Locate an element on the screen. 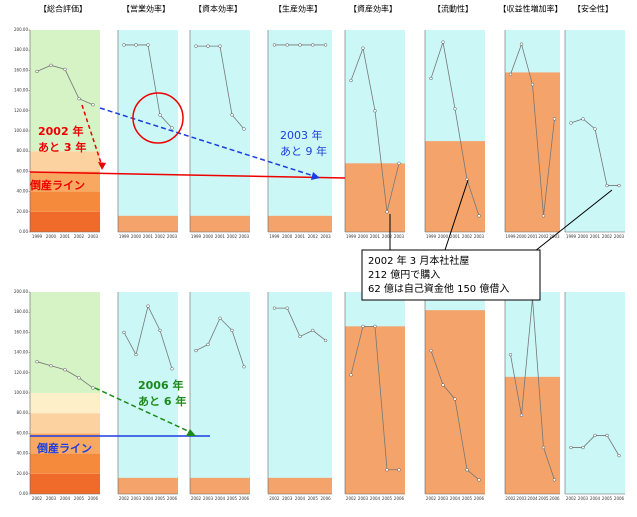 The image size is (637, 517). panel-title: 【営業効率】 is located at coordinates (146, 9).